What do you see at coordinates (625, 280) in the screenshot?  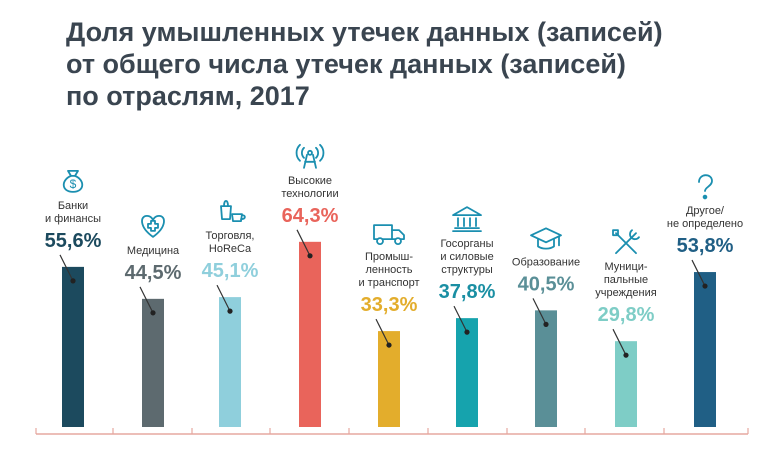 I see `category-label-8: Муници-пальные учреждения` at bounding box center [625, 280].